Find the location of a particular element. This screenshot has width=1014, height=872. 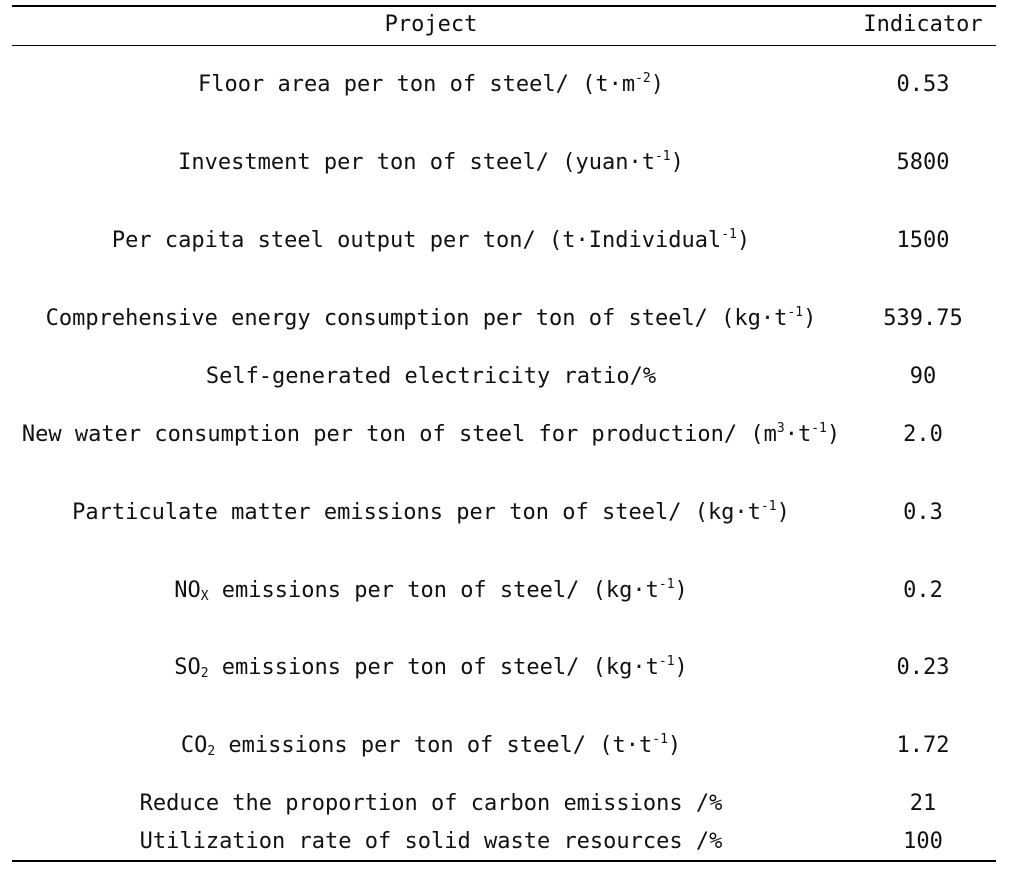

indicator-cell: 539.75 is located at coordinates (923, 318).